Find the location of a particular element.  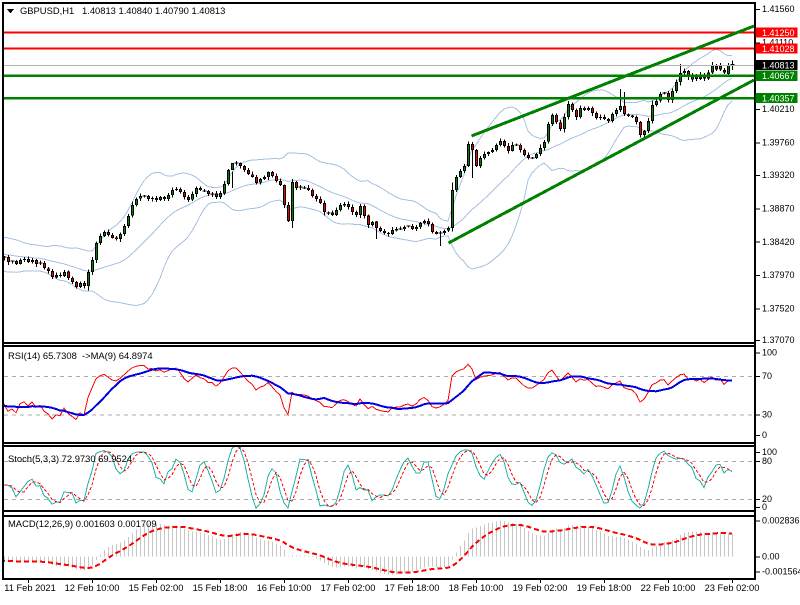

svg-text: 22 Feb 10:00 is located at coordinates (668, 588).